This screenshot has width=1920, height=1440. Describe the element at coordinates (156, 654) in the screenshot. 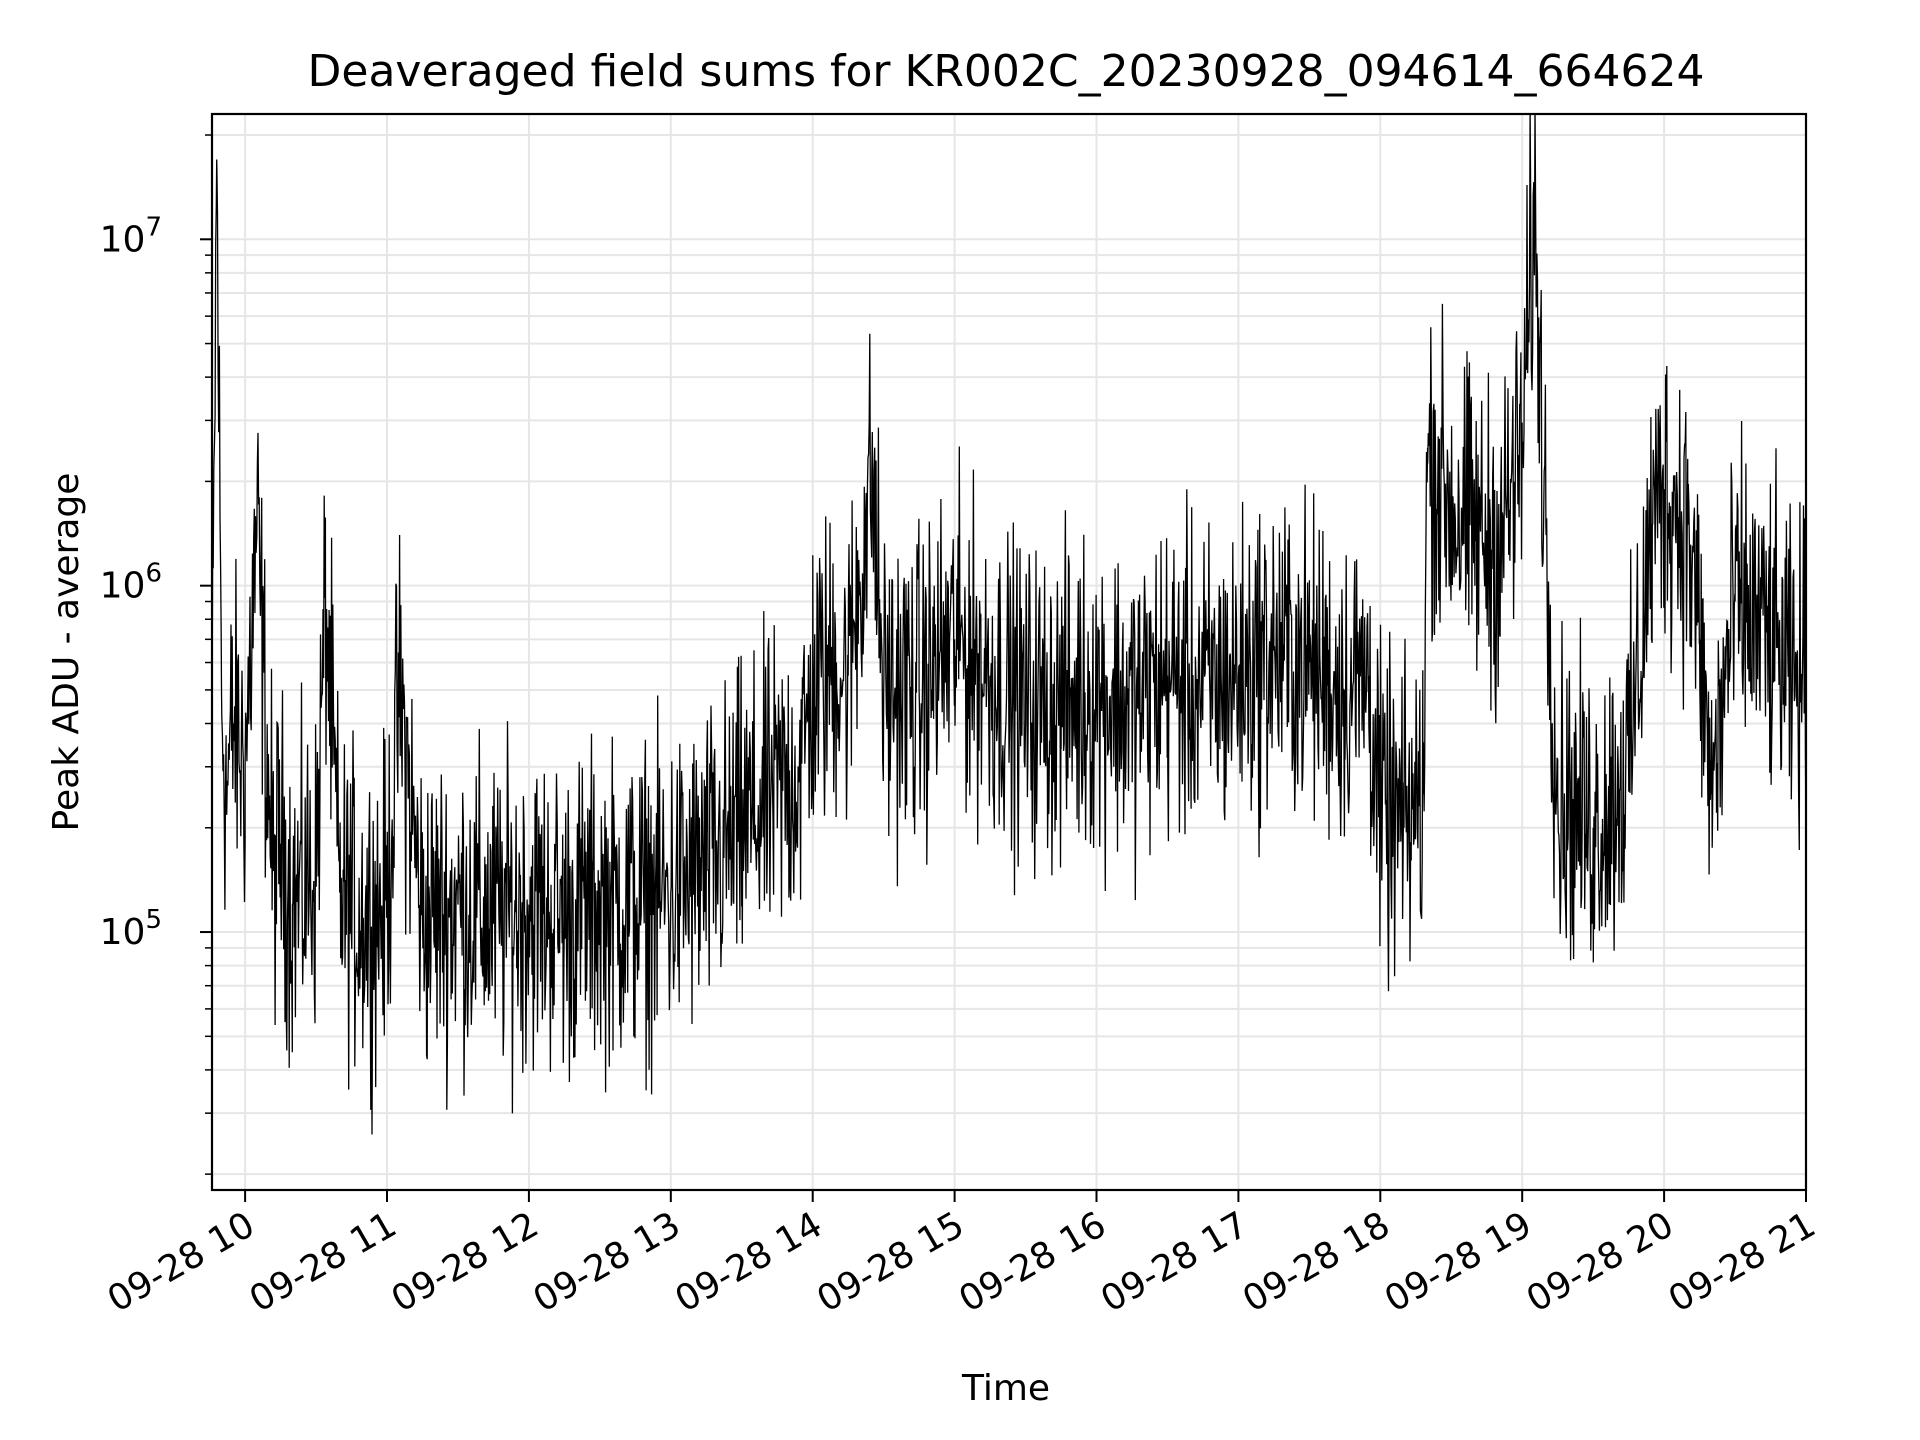

I see `y-axis: 10⁵ 10⁶ 10⁷` at that location.